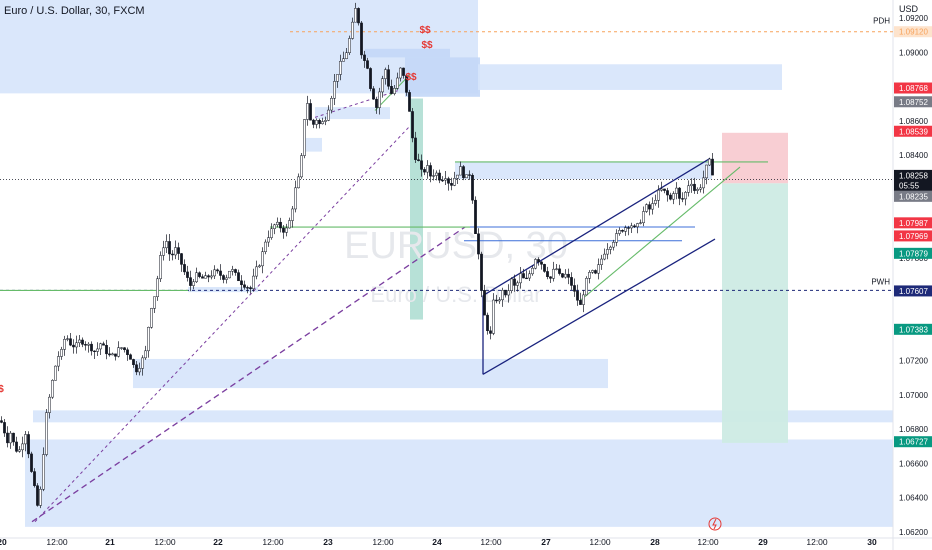 The width and height of the screenshot is (932, 550). Describe the element at coordinates (913, 196) in the screenshot. I see `price-label: 1.08235` at that location.